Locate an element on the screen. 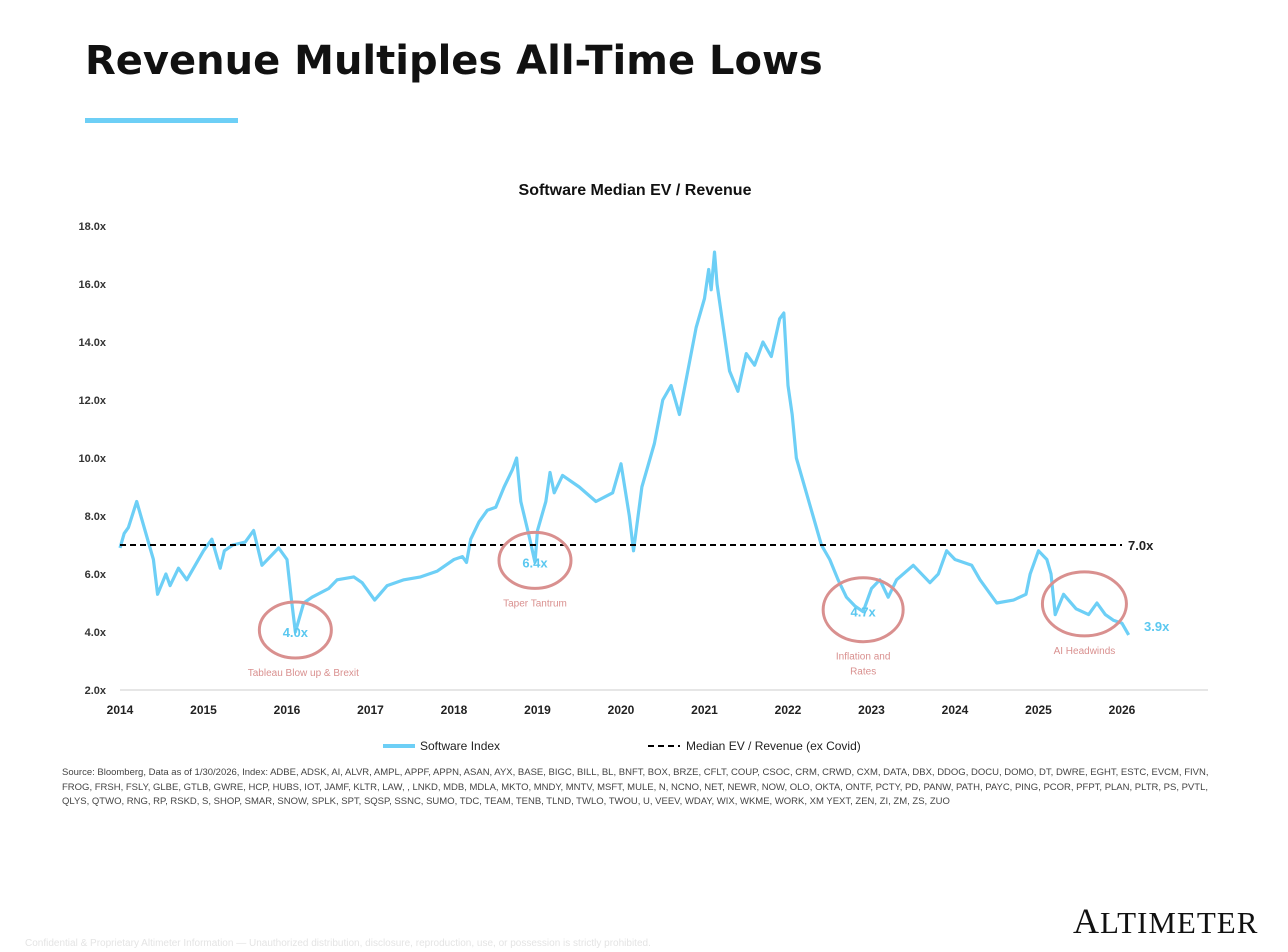 The width and height of the screenshot is (1288, 952). x-tick-label: 2023 is located at coordinates (871, 710).